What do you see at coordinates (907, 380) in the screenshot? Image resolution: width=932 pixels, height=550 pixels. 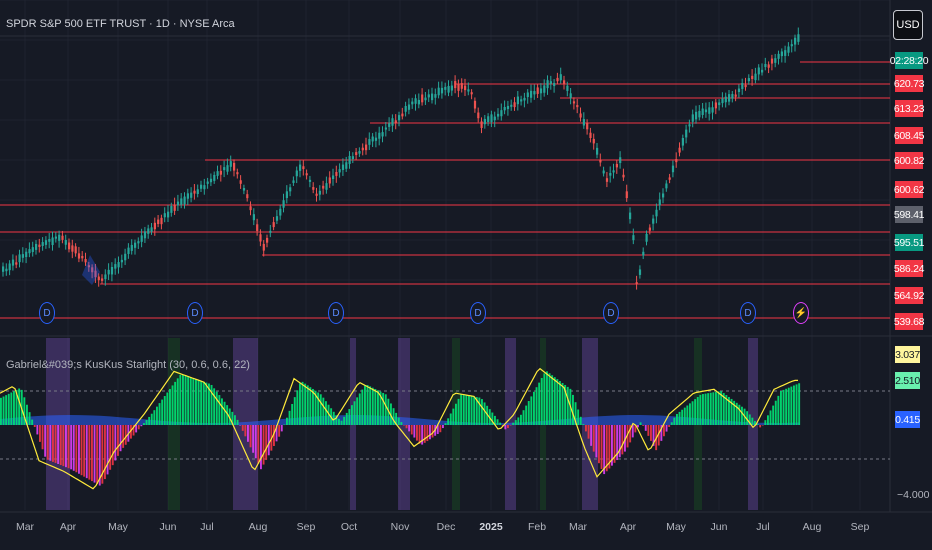 I see `indicator-value-label: 2.510` at bounding box center [907, 380].